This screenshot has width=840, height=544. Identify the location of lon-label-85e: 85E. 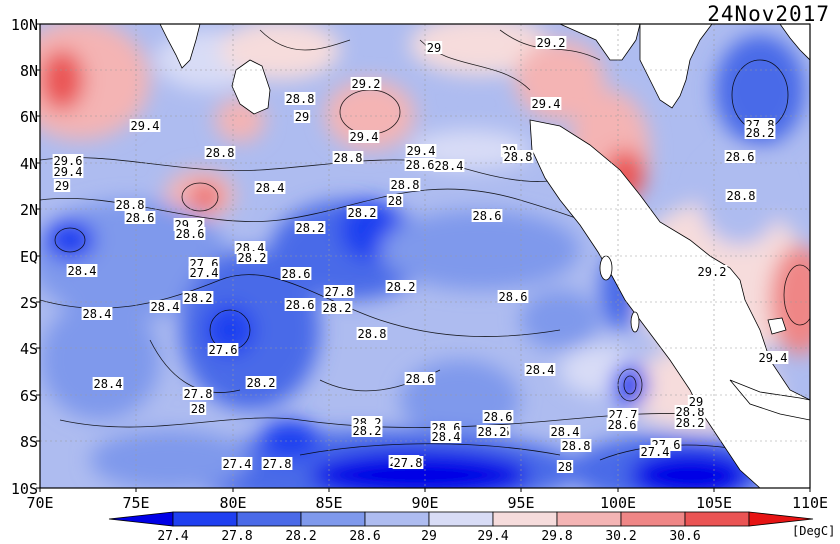
(329, 503).